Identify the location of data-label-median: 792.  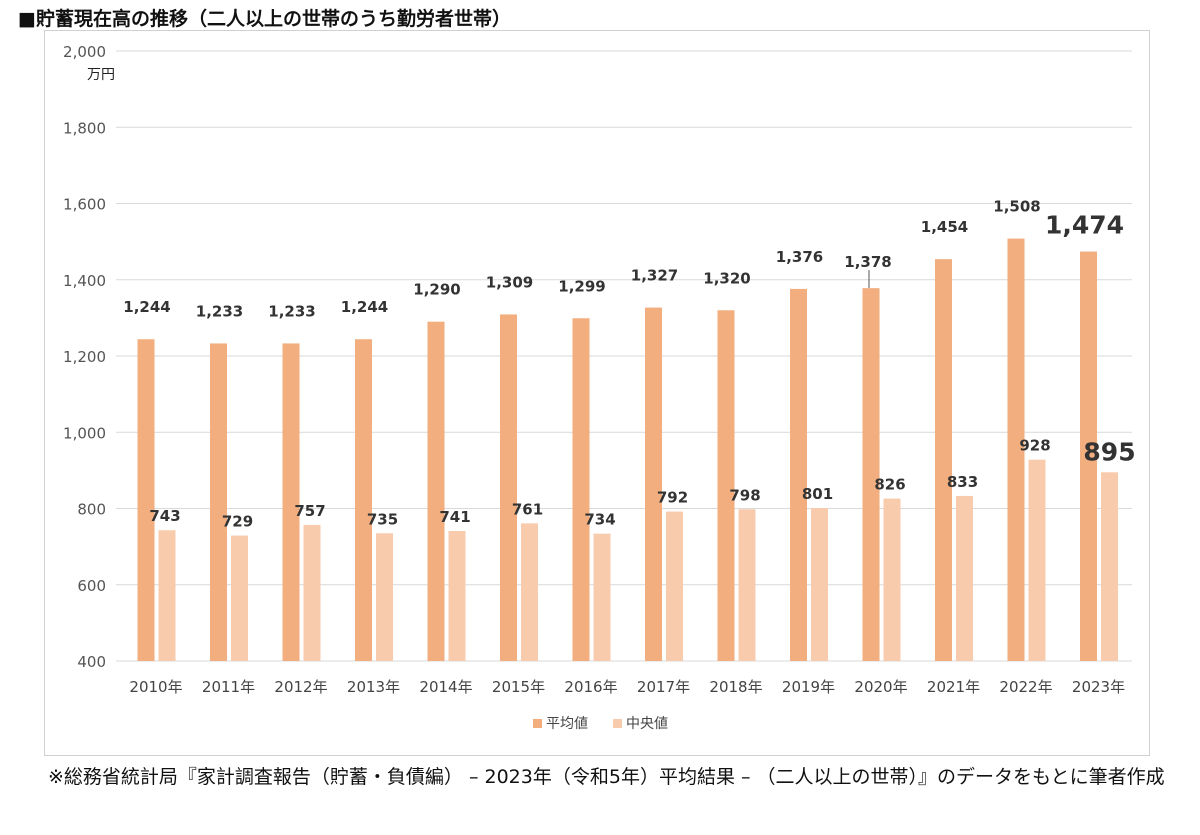
(672, 498).